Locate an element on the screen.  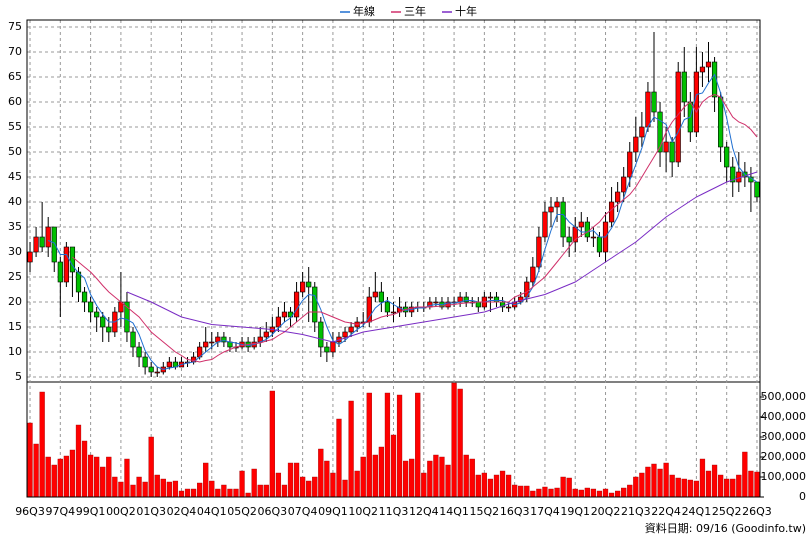
x-tick-label: 99Q1 is located at coordinates (91, 511).